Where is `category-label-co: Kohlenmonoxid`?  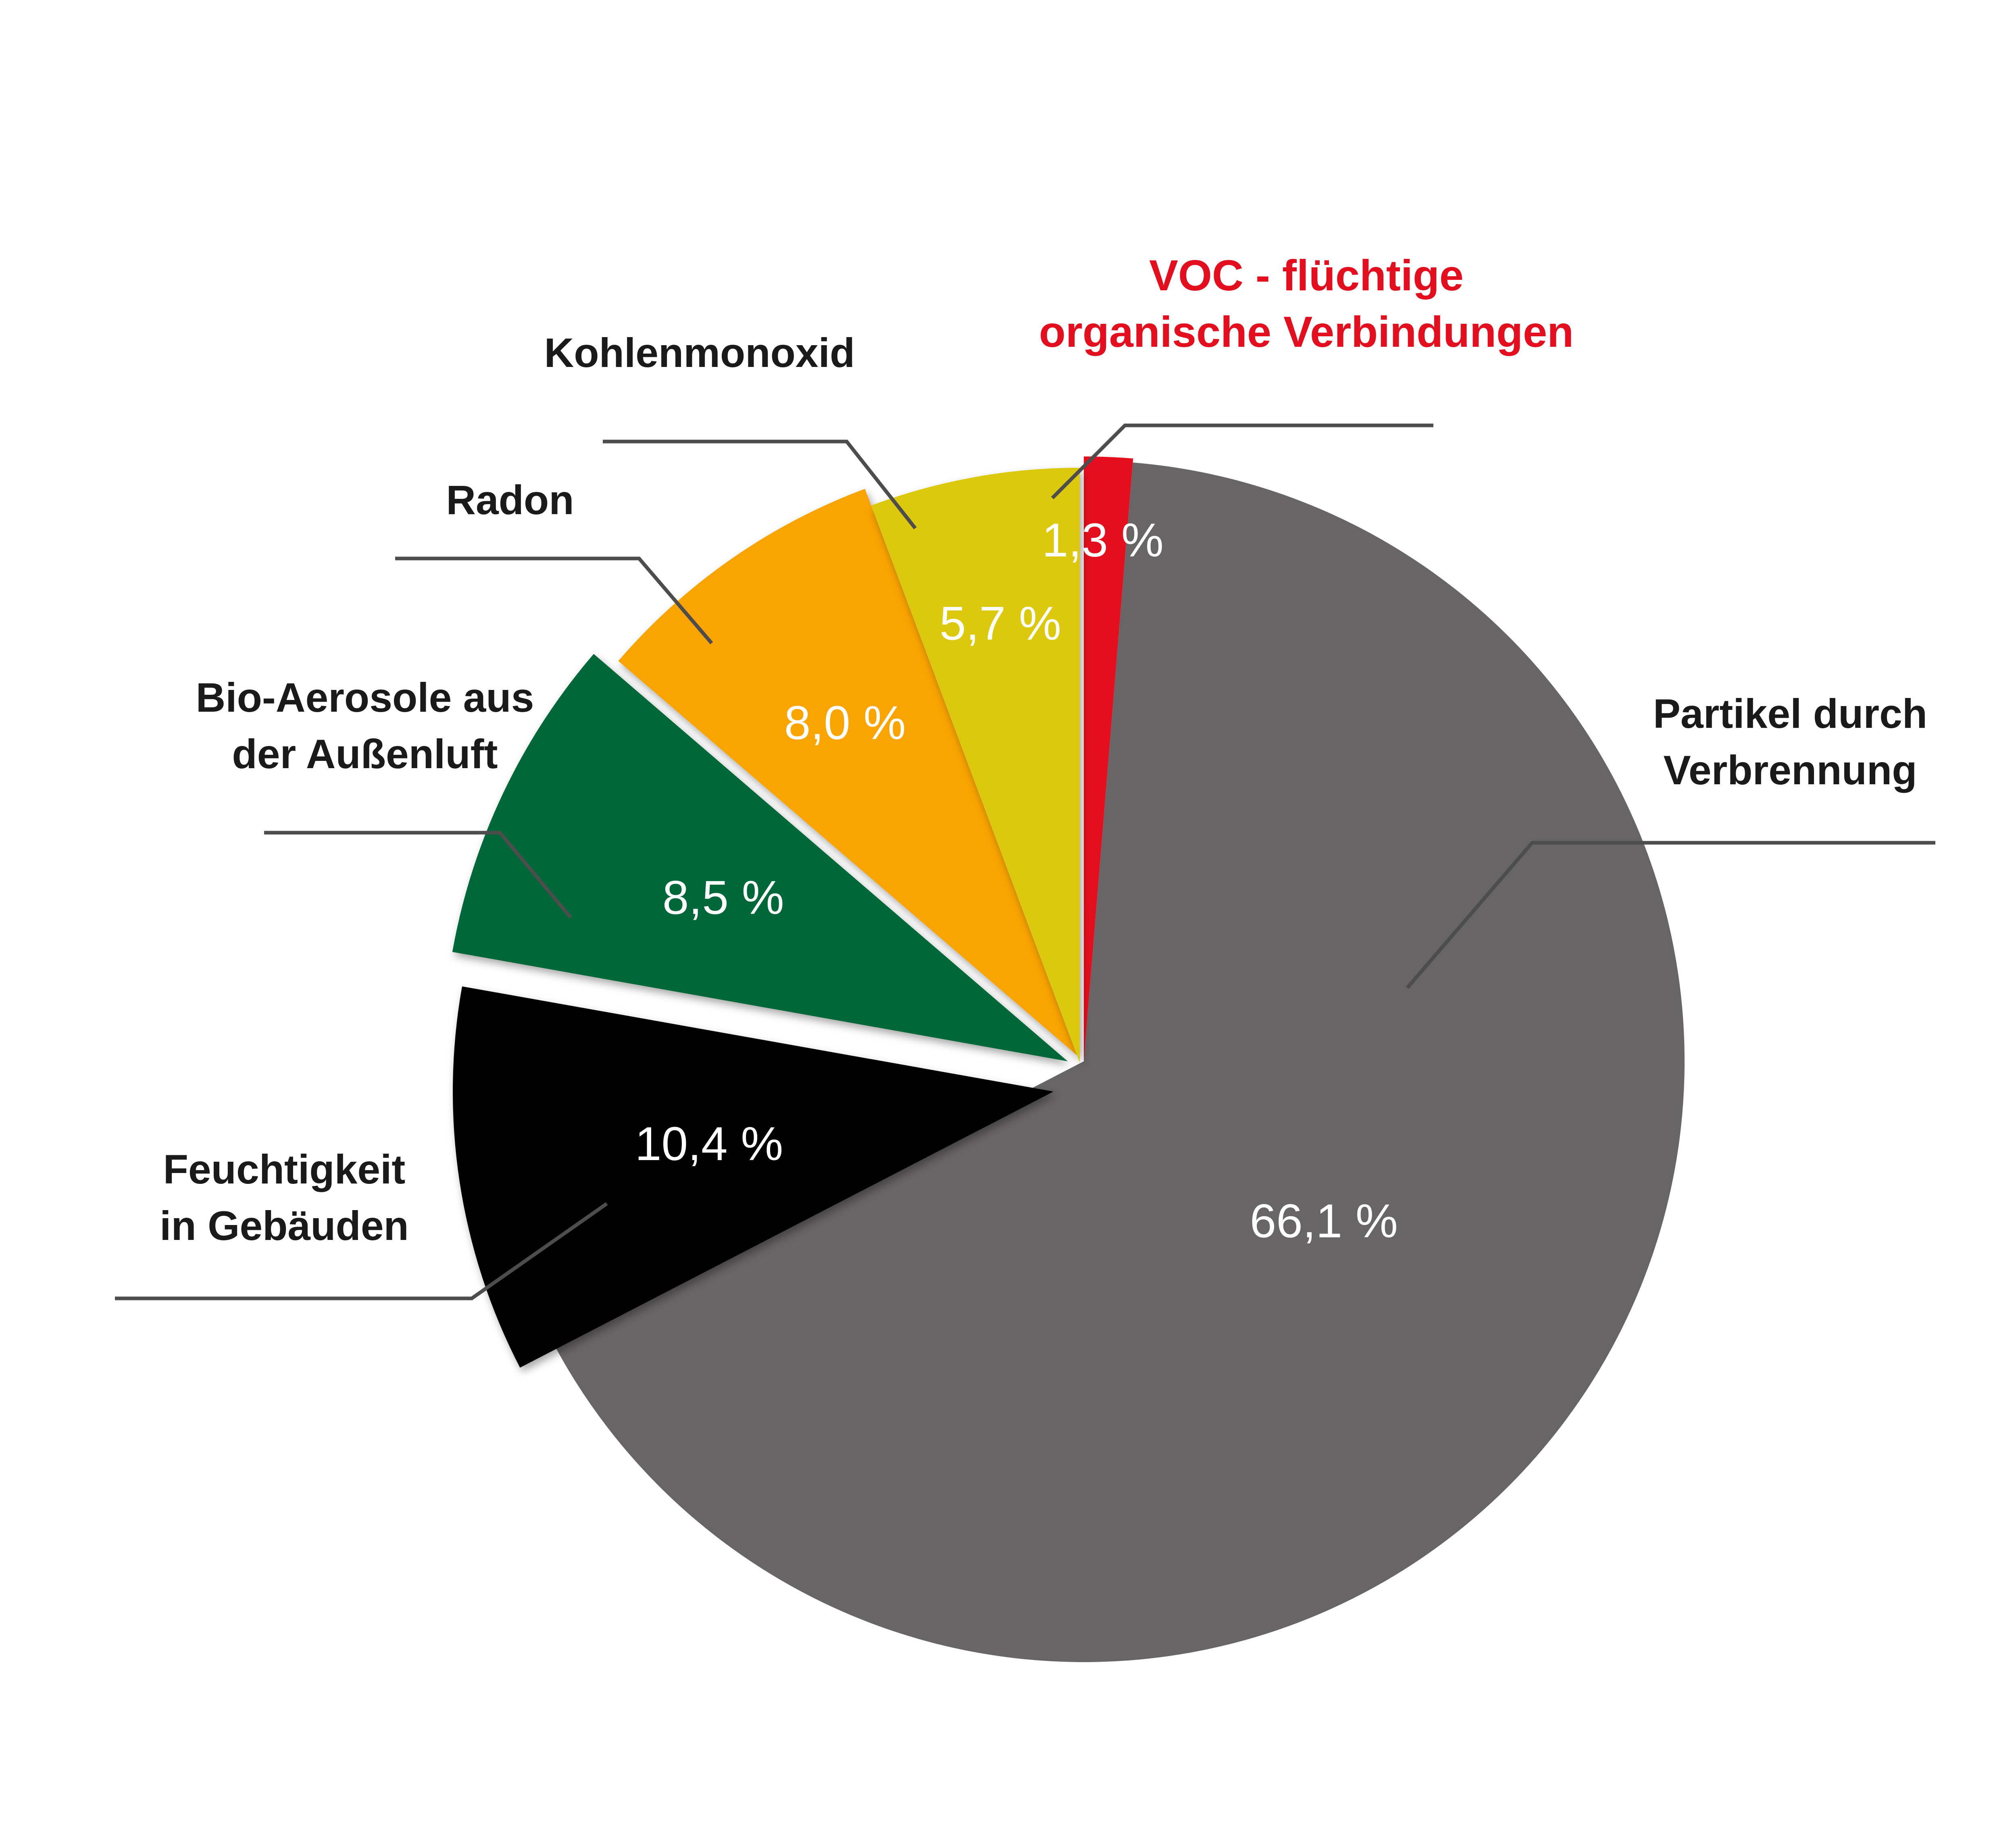 category-label-co: Kohlenmonoxid is located at coordinates (699, 353).